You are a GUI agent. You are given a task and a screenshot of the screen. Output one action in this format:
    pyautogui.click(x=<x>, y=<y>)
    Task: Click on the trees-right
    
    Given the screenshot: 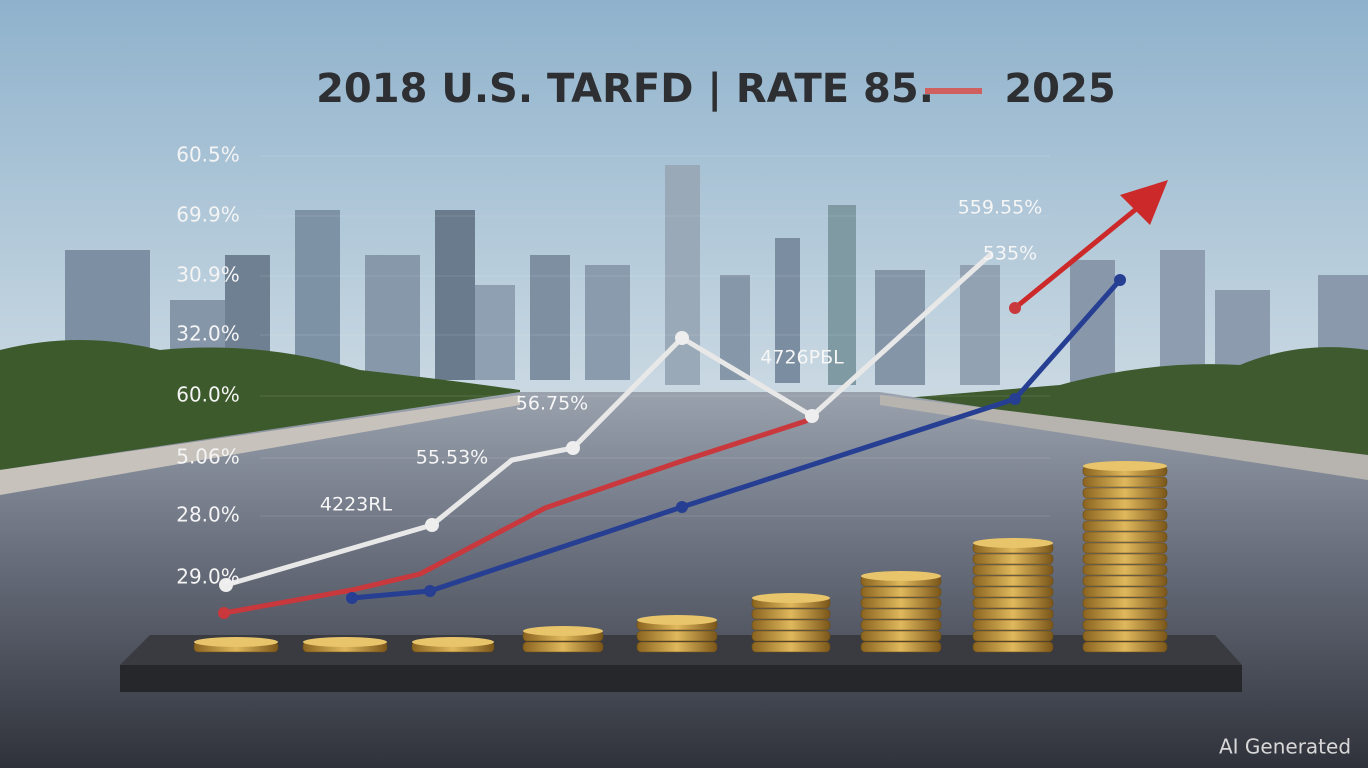 What is the action you would take?
    pyautogui.click(x=1124, y=403)
    